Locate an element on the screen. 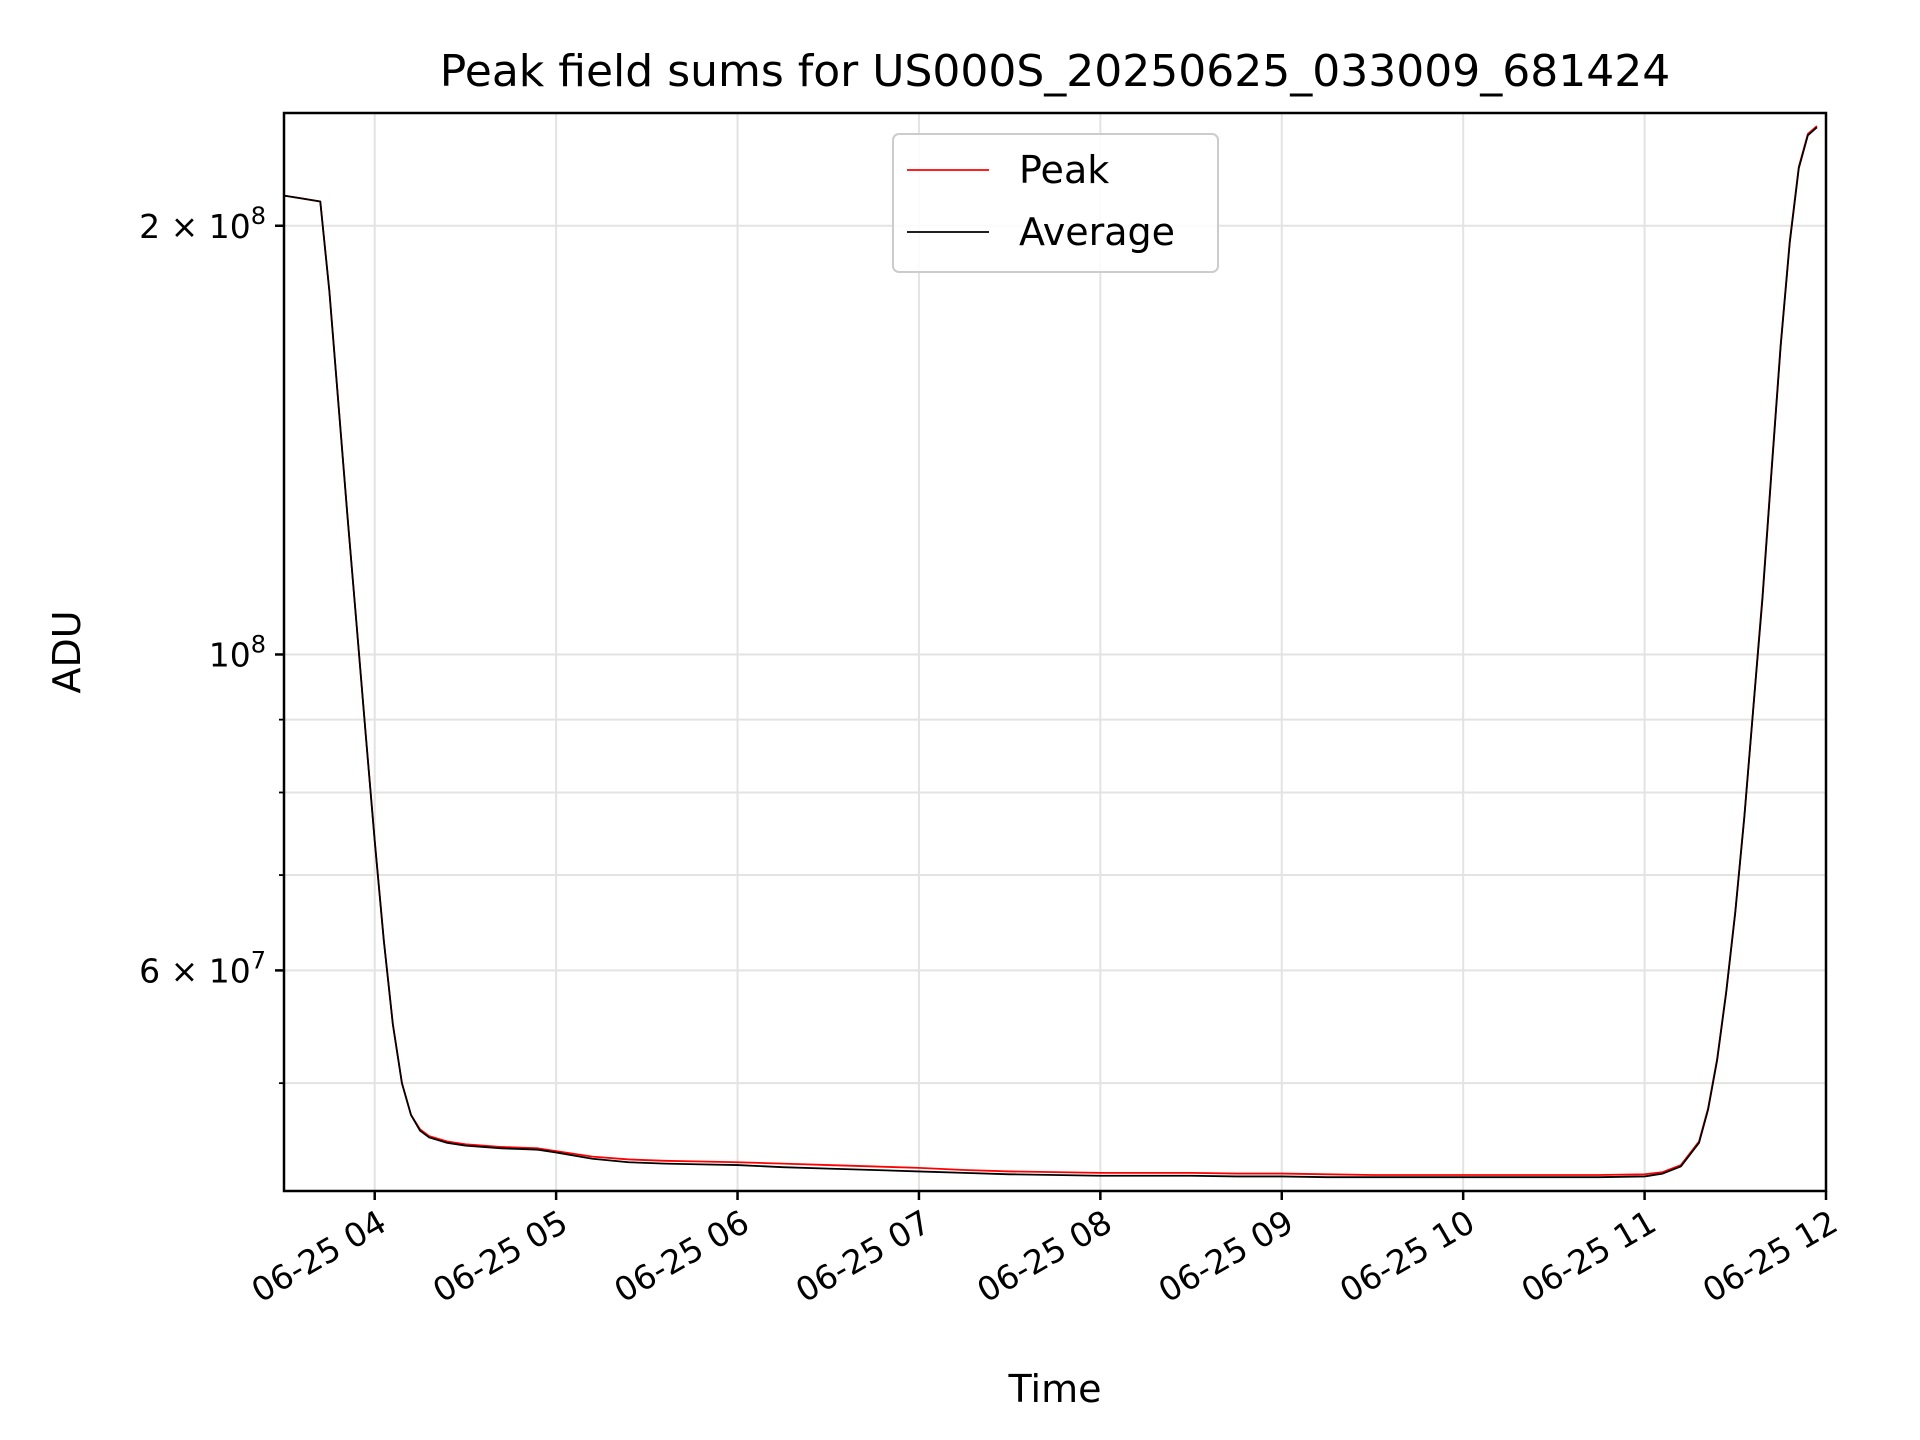 This screenshot has height=1440, width=1920. y-tick-label: 2 × 108 is located at coordinates (202, 224).